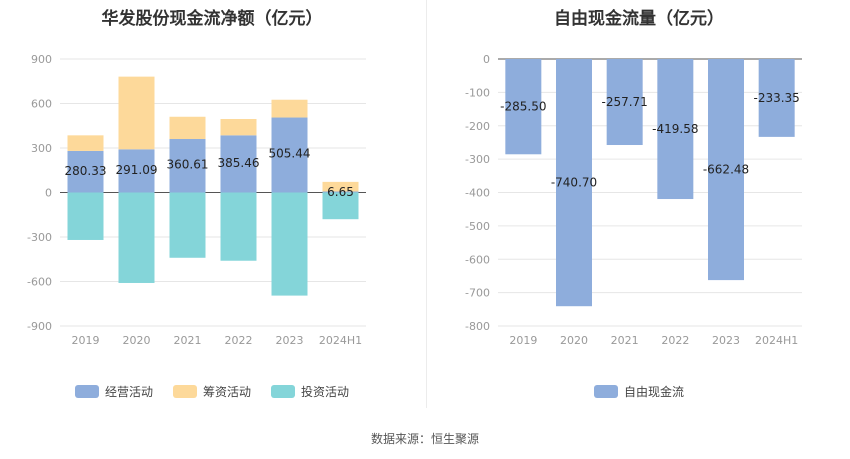 This screenshot has width=850, height=459. I want to click on legend-label: 经营活动, so click(128, 392).